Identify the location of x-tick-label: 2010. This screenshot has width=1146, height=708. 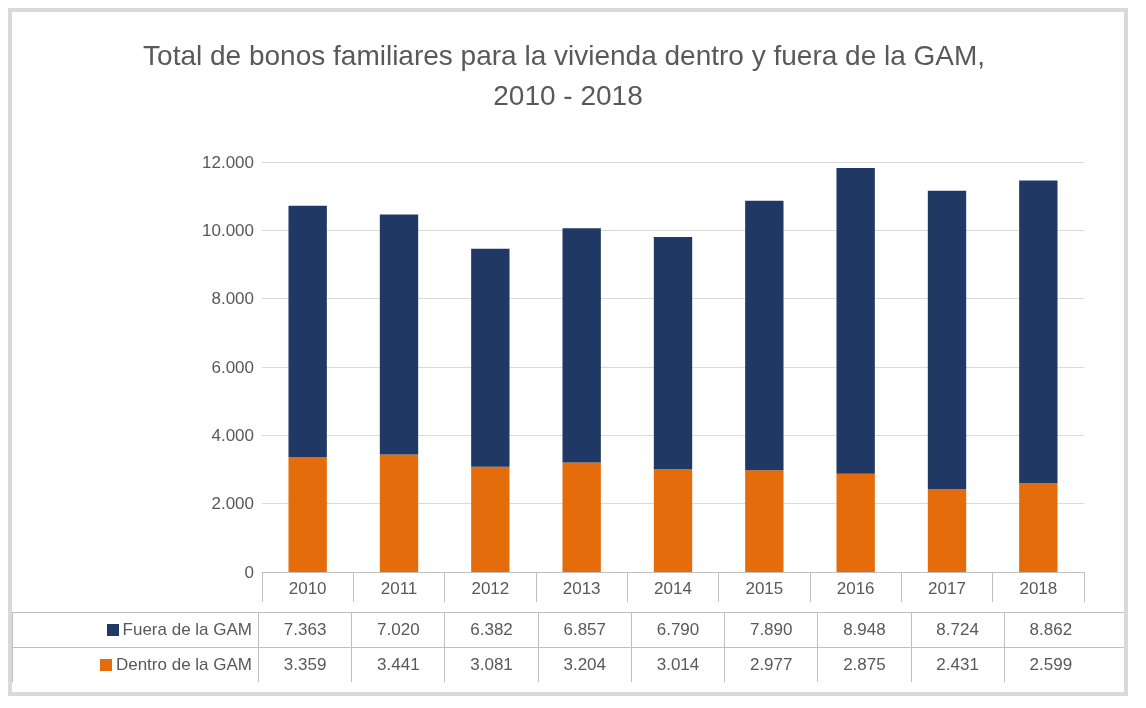
(307, 588).